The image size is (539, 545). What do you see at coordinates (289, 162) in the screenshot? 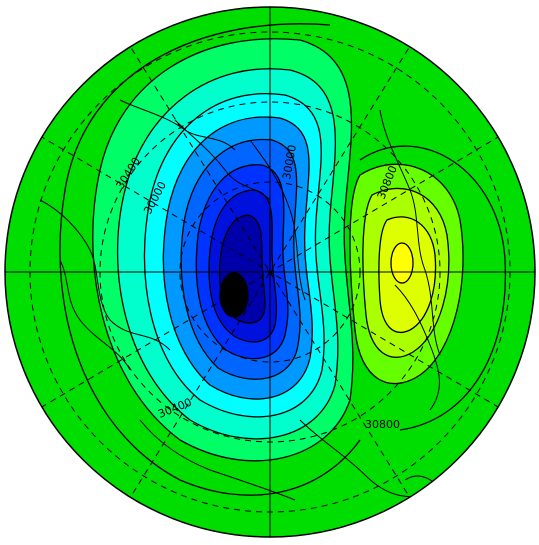
I see `contour-label: 30000` at bounding box center [289, 162].